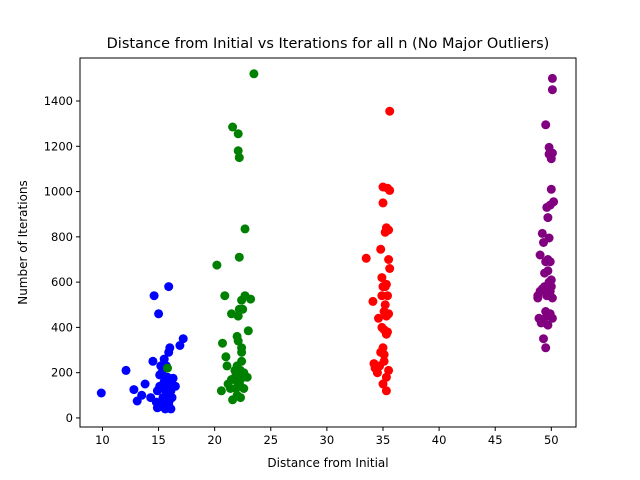 The image size is (640, 480). I want to click on y-tick-label: 0, so click(69, 418).